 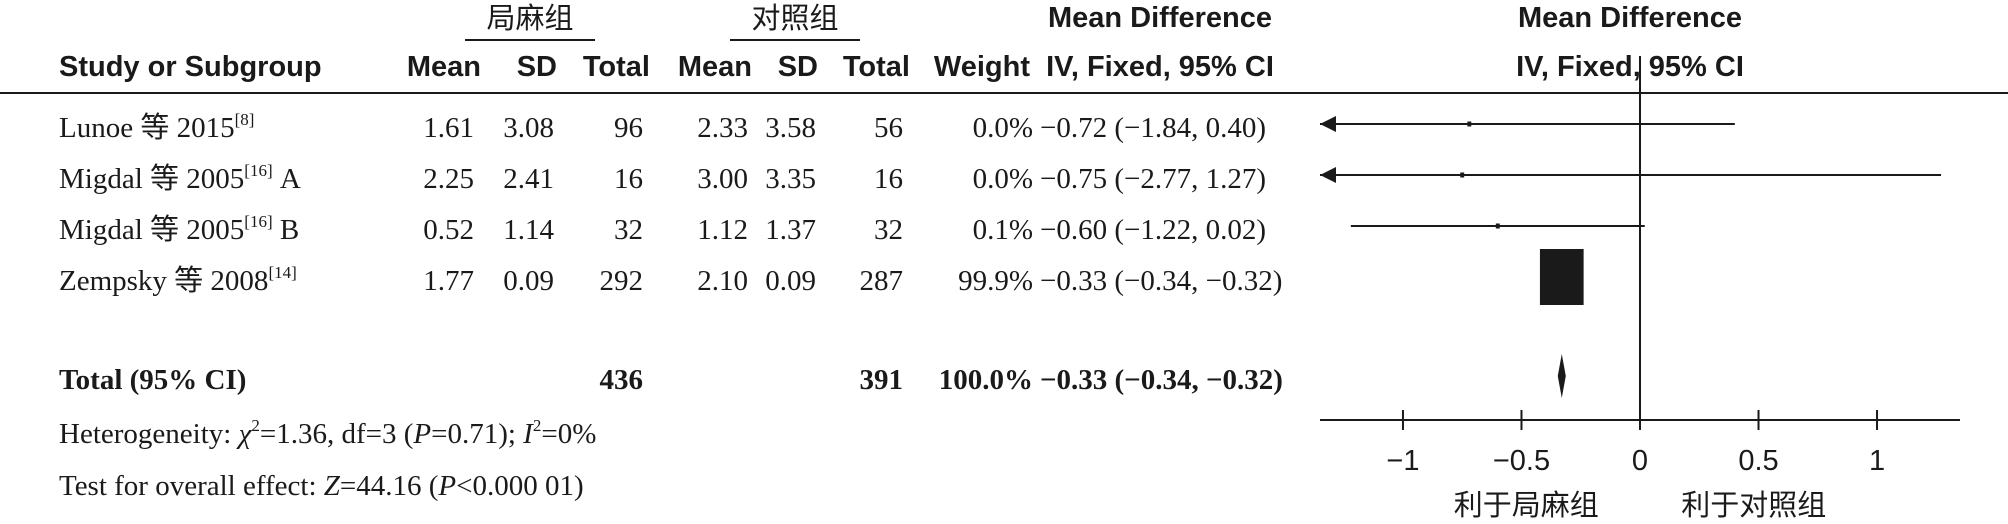 What do you see at coordinates (149, 434) in the screenshot?
I see `heterogeneity-prefix: Heterogeneity:` at bounding box center [149, 434].